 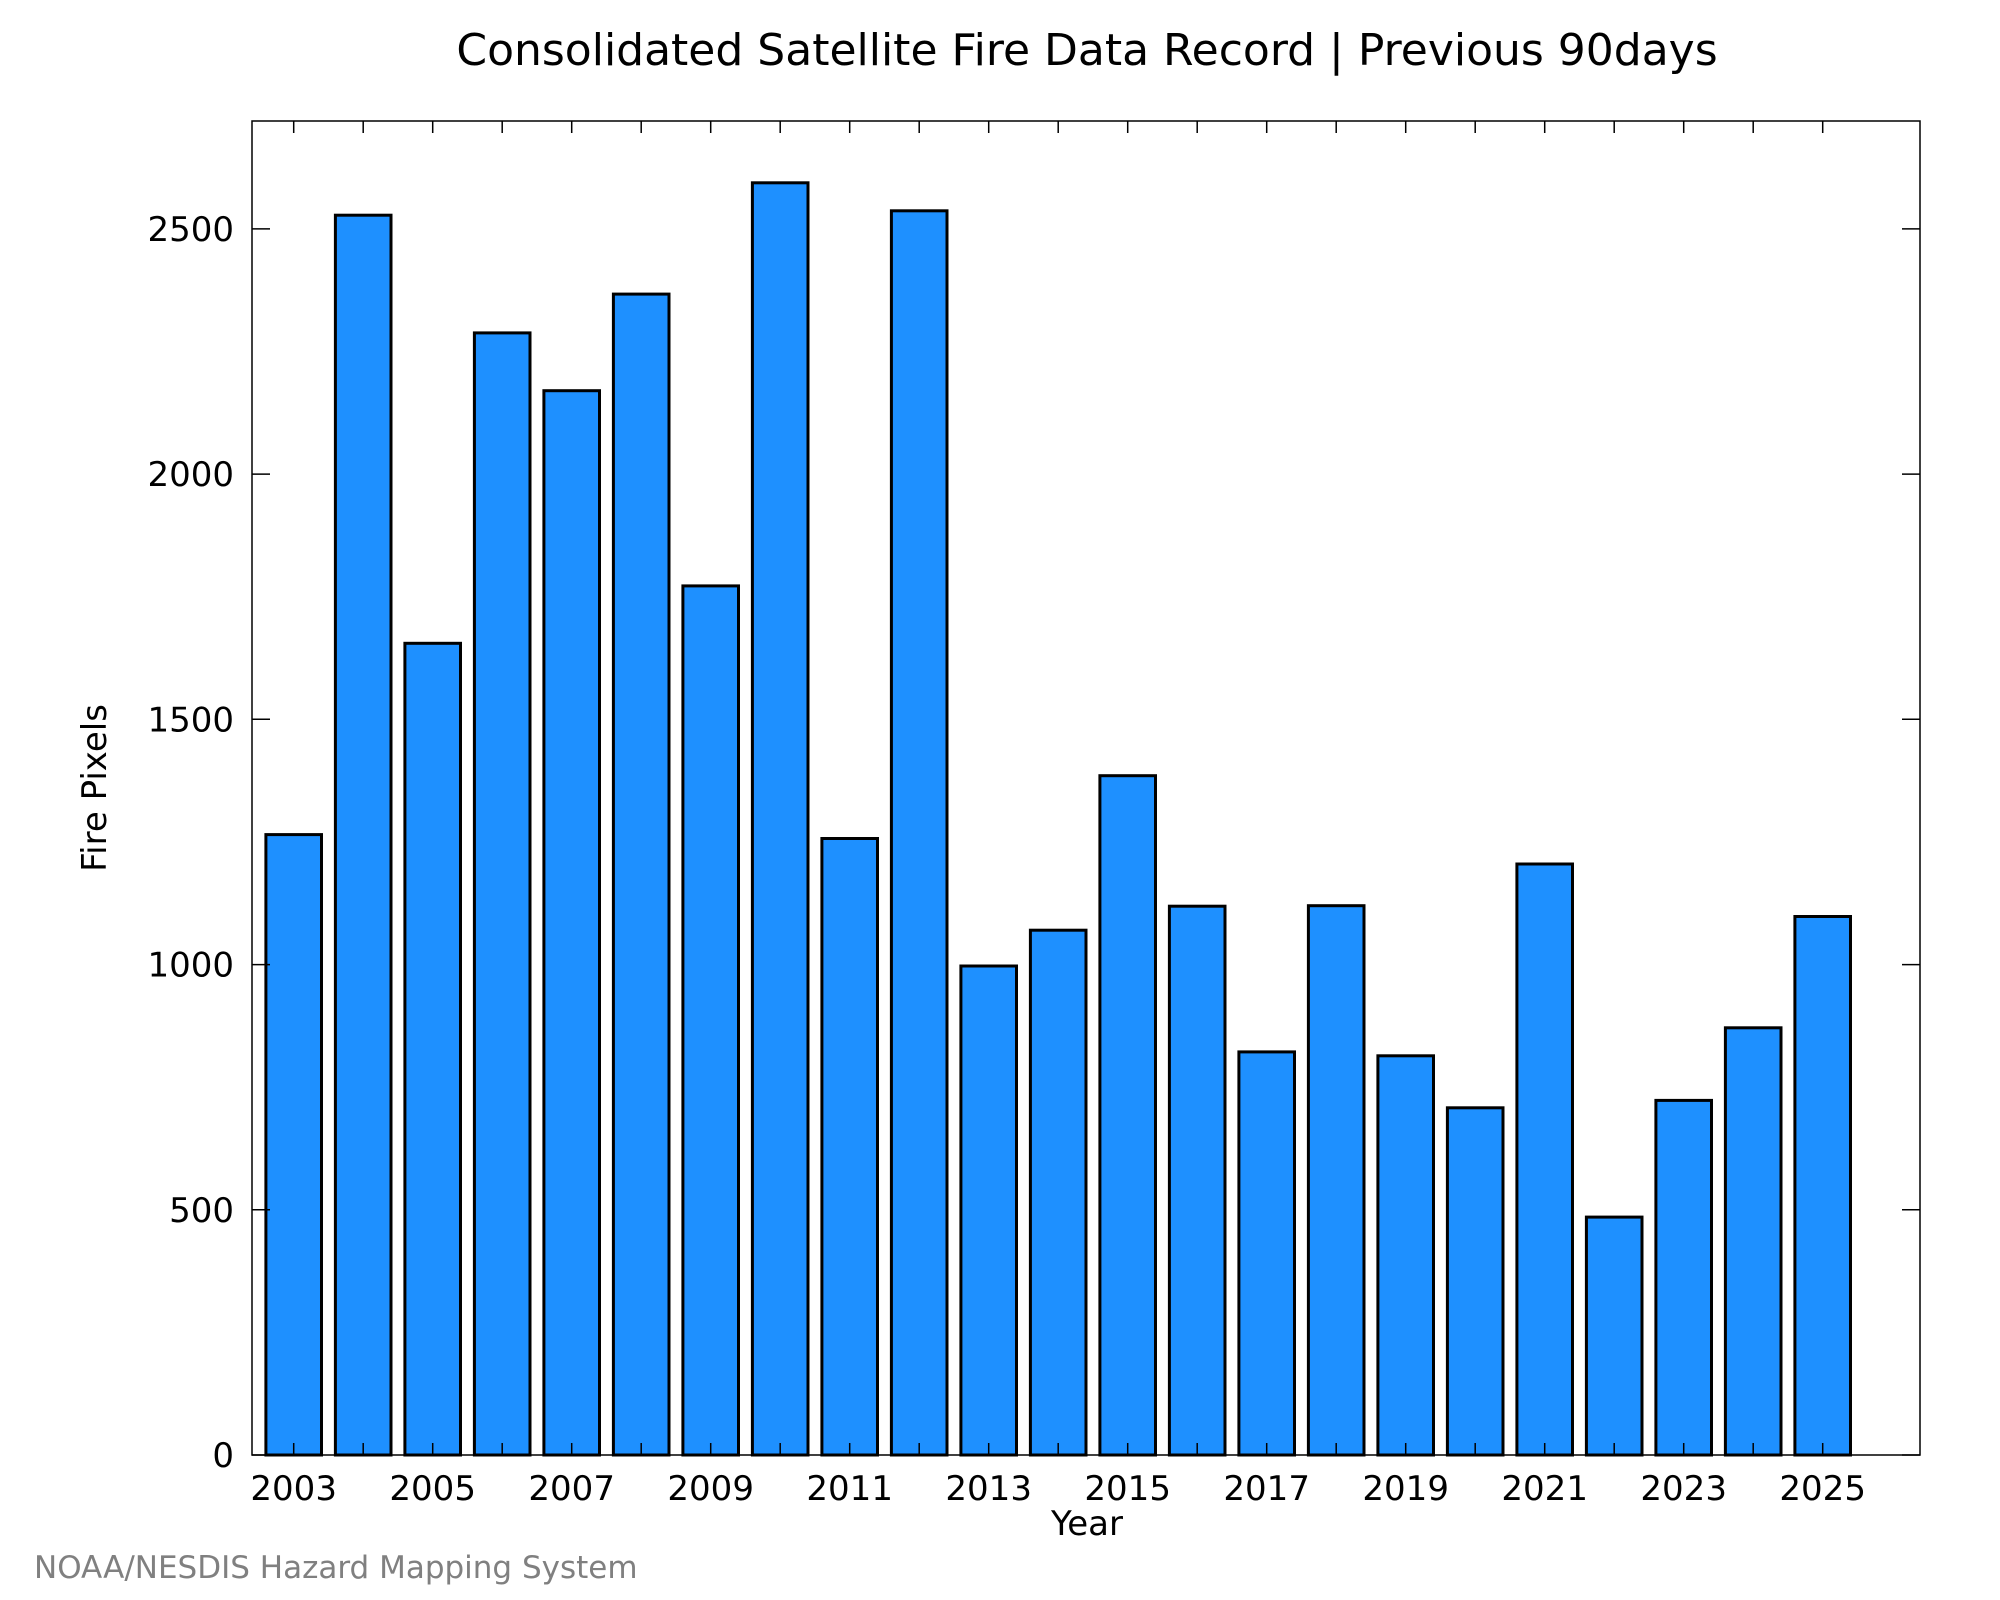 I want to click on bar-2016, so click(x=1197, y=1180).